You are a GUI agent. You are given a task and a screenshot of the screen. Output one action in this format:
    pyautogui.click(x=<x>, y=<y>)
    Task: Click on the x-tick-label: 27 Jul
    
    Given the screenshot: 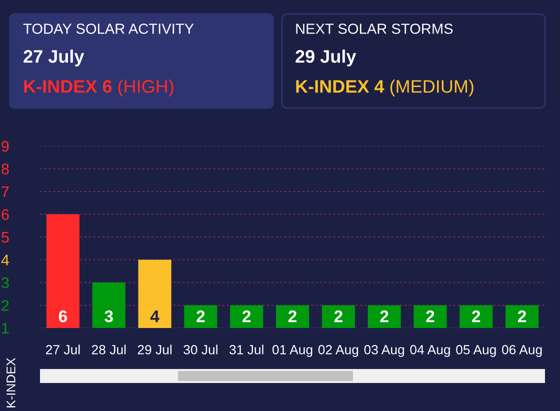 What is the action you would take?
    pyautogui.click(x=63, y=349)
    